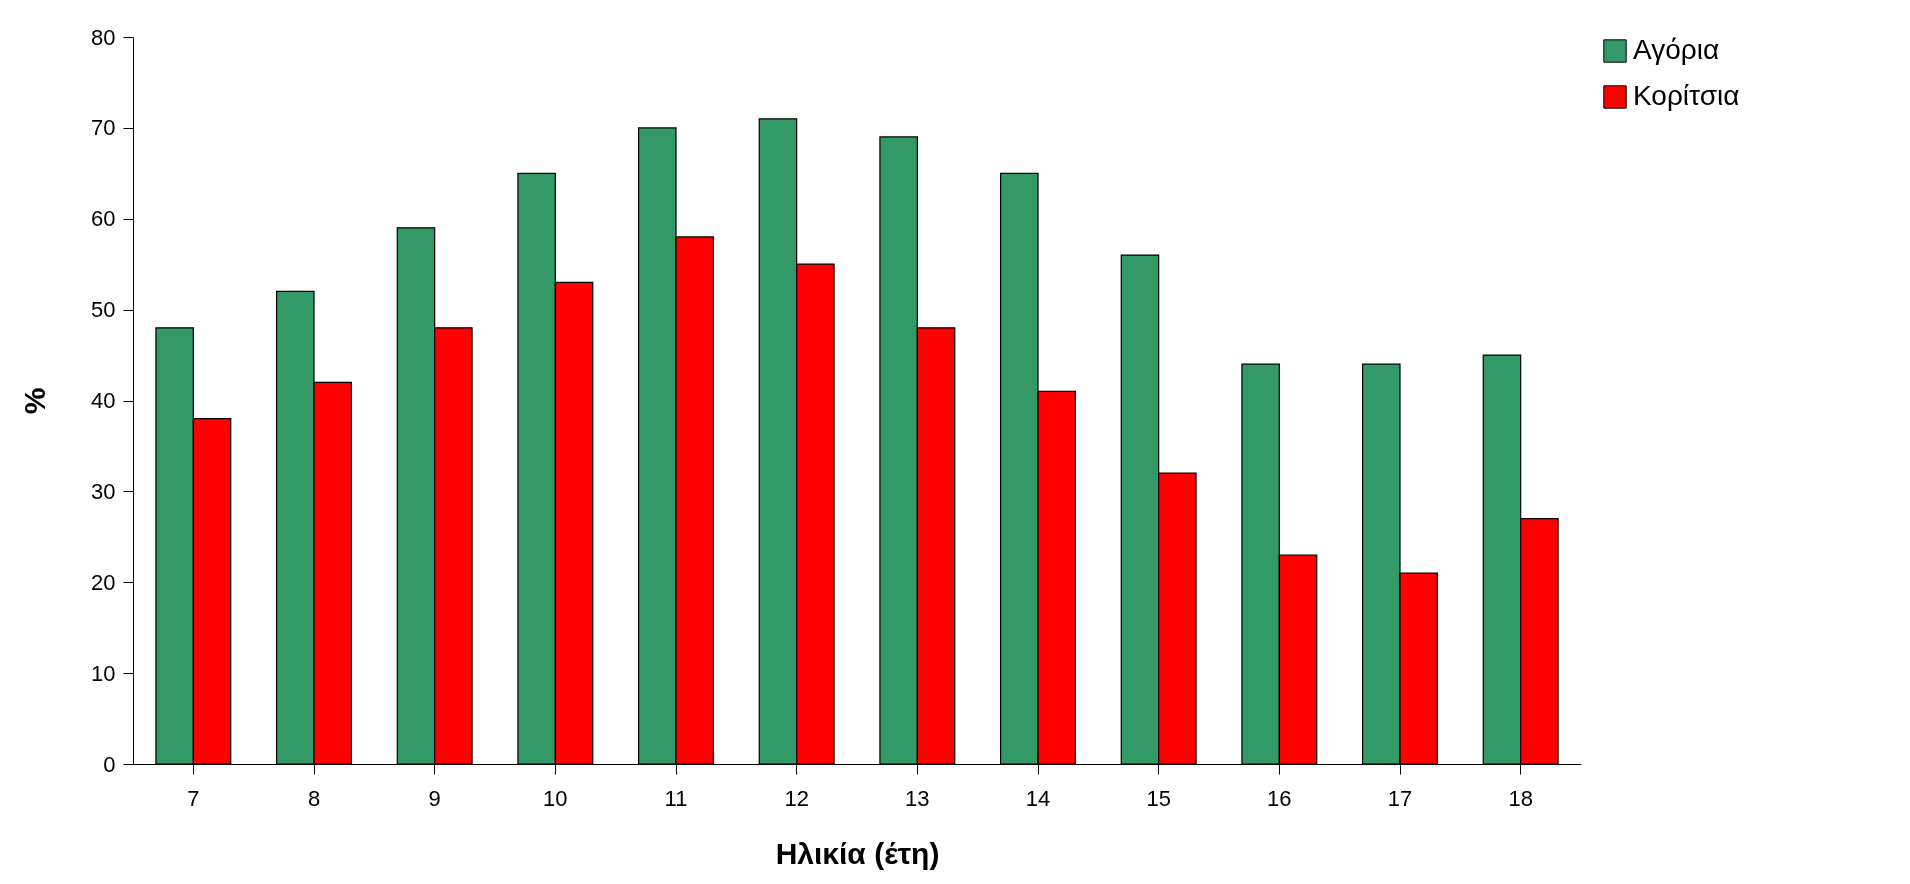 This screenshot has width=1910, height=884. I want to click on y-tick-label: 40, so click(103, 400).